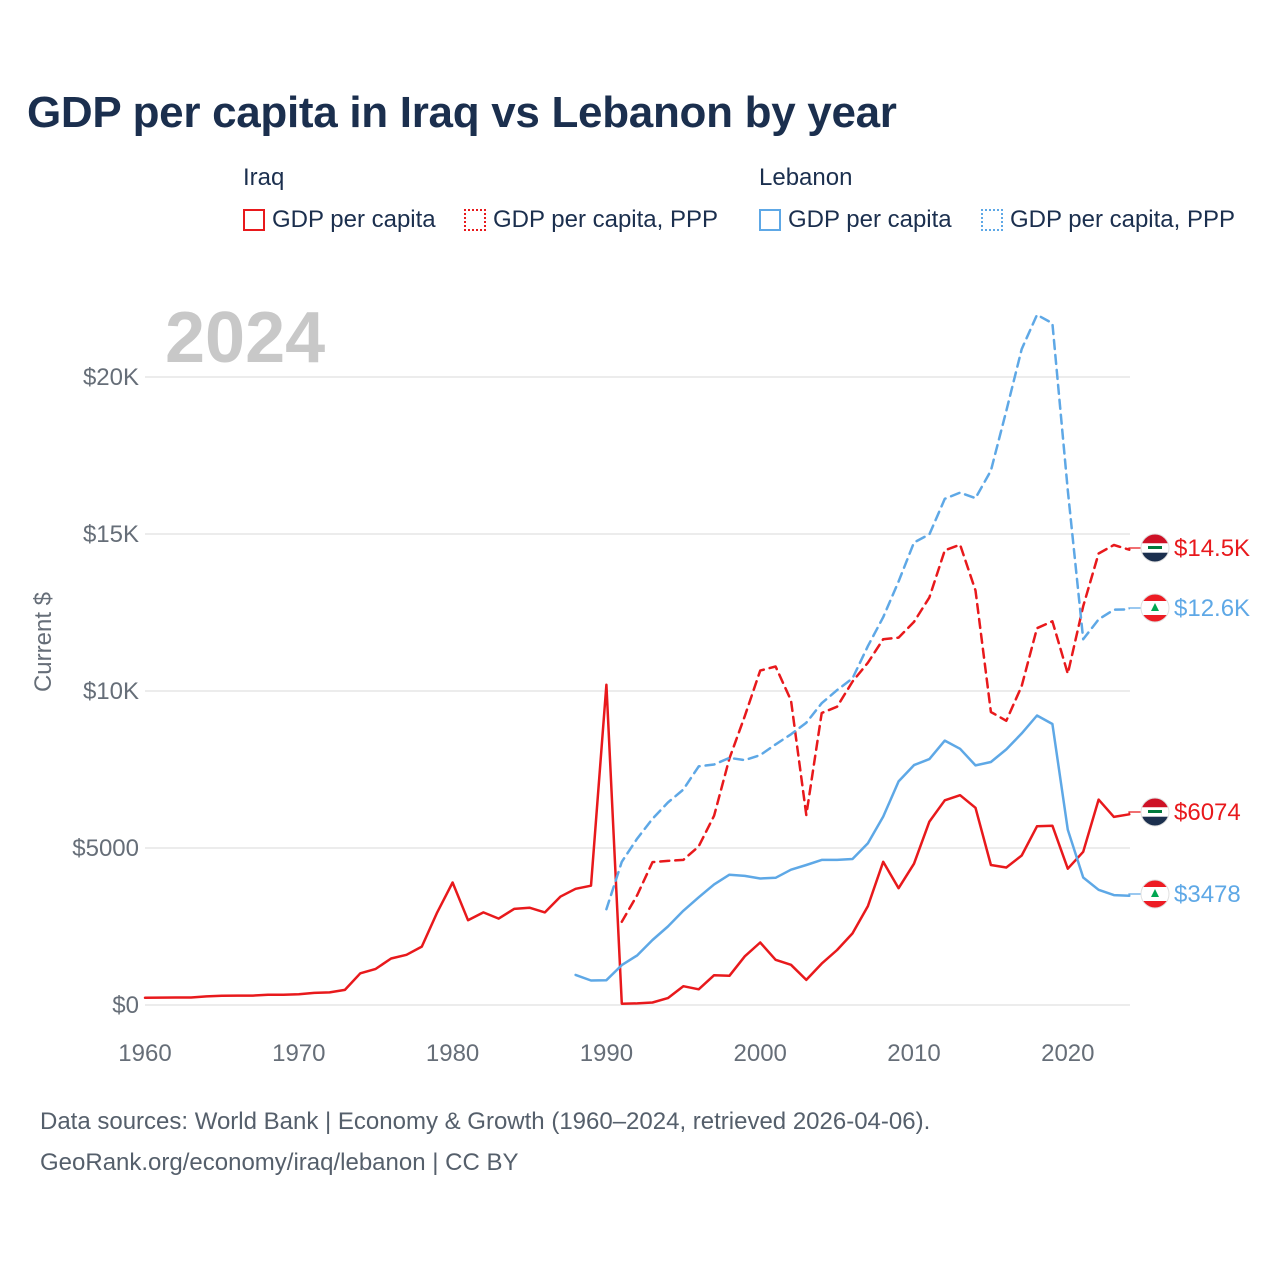 The image size is (1280, 1280). I want to click on y-tick-label: $0, so click(125, 1005).